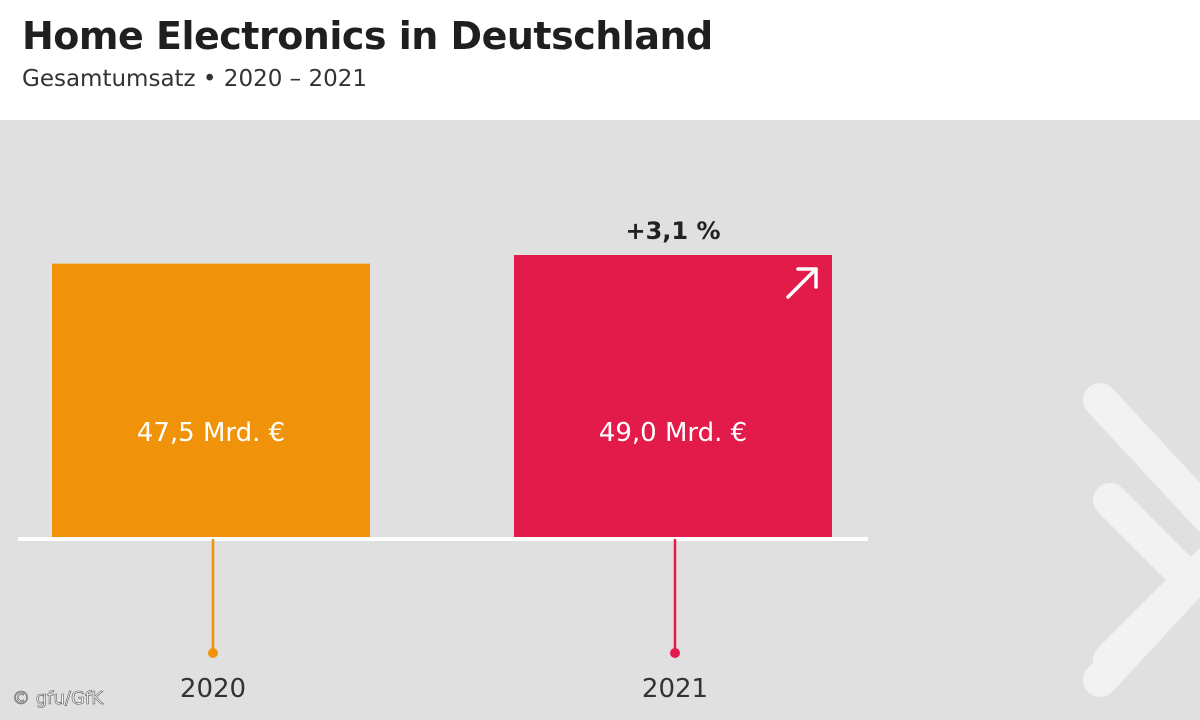  I want to click on bar-value-label-2021: 49,0 Mrd. €, so click(673, 433).